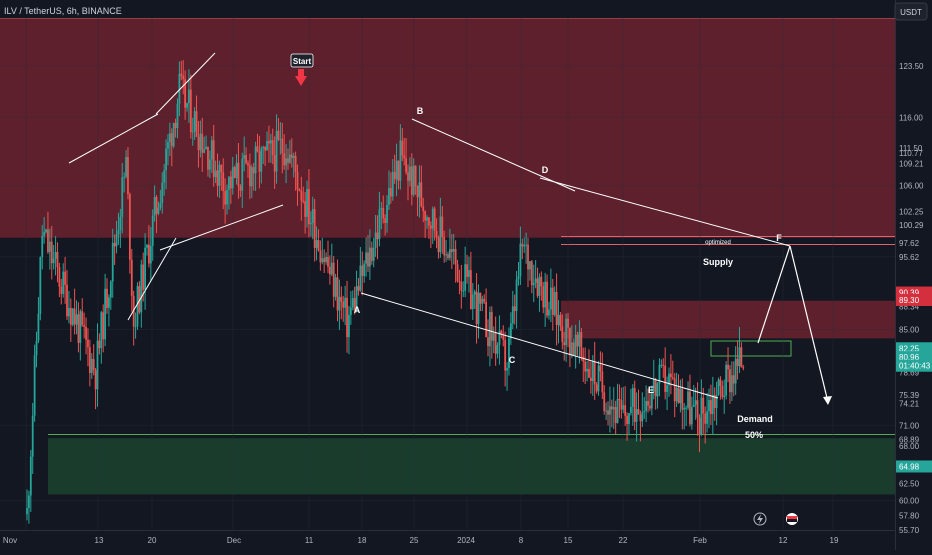 The width and height of the screenshot is (932, 555). What do you see at coordinates (911, 117) in the screenshot?
I see `price-tick-1: 116.00` at bounding box center [911, 117].